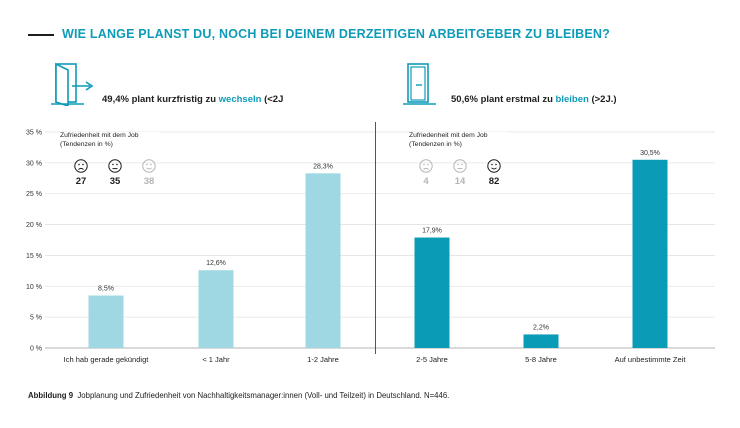 The image size is (740, 428). Describe the element at coordinates (36, 318) in the screenshot. I see `y-tick-label: 5 %` at that location.